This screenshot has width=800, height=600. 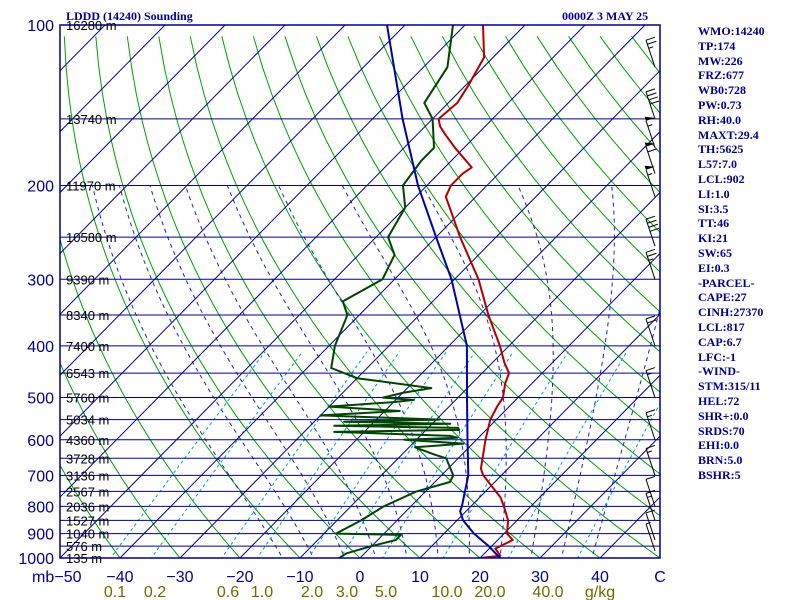 What do you see at coordinates (299, 577) in the screenshot?
I see `temperature-tick-label: −10` at bounding box center [299, 577].